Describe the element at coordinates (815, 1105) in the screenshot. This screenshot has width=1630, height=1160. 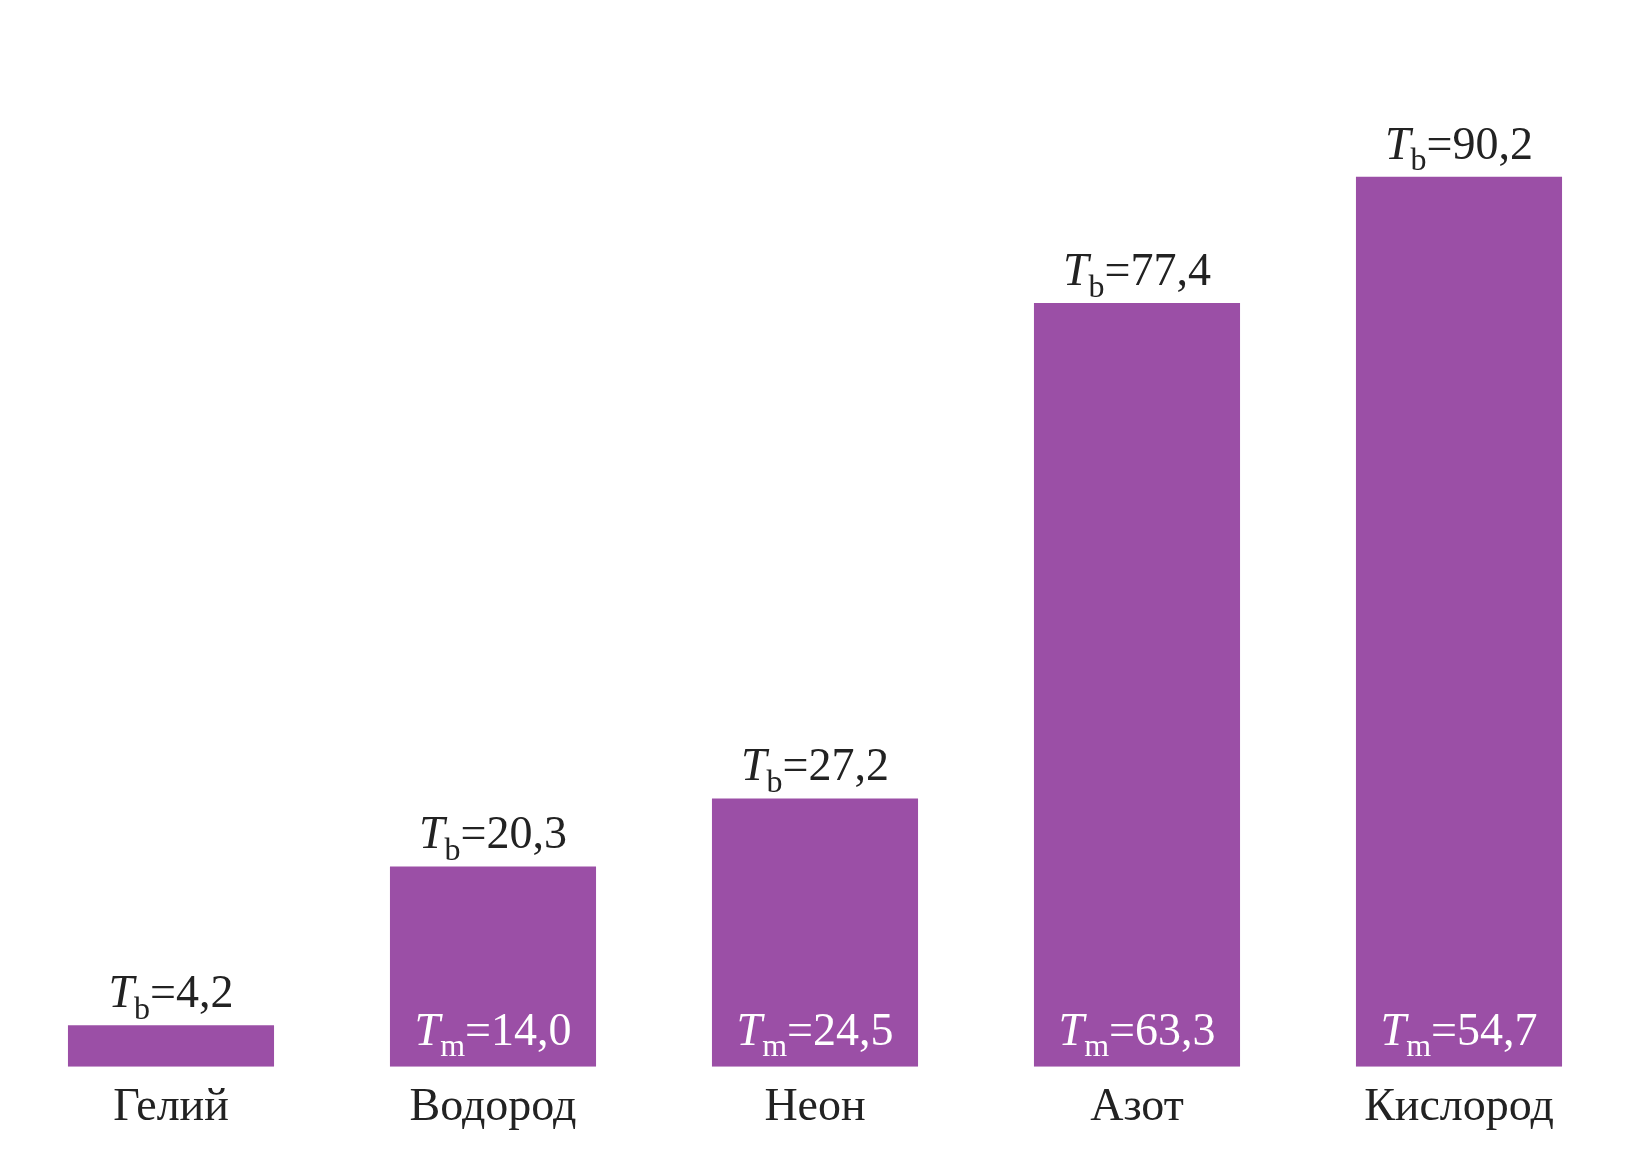
I see `x-tick-label: Неон` at that location.